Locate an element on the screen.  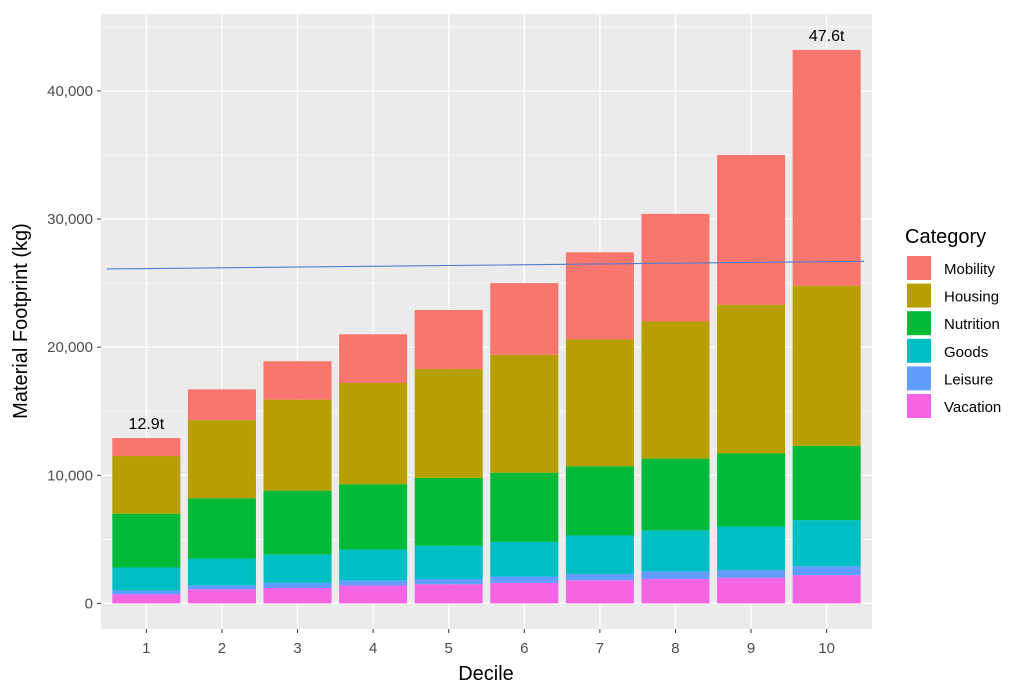
legend-title: Category is located at coordinates (945, 237).